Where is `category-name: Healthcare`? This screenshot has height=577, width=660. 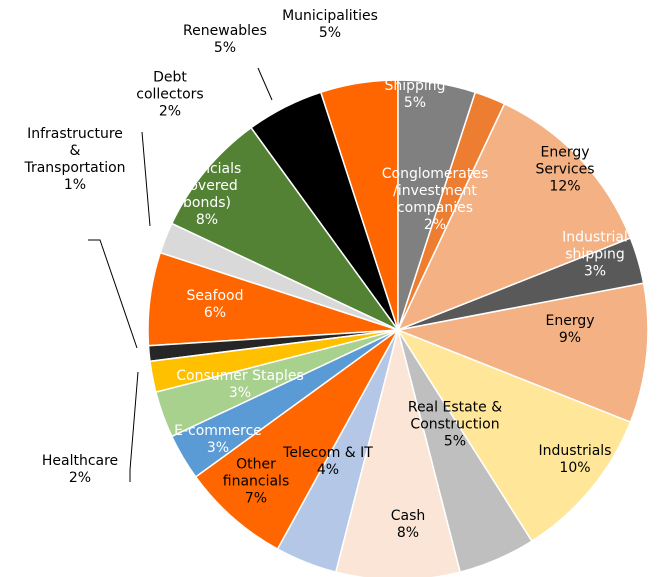
category-name: Healthcare is located at coordinates (80, 461).